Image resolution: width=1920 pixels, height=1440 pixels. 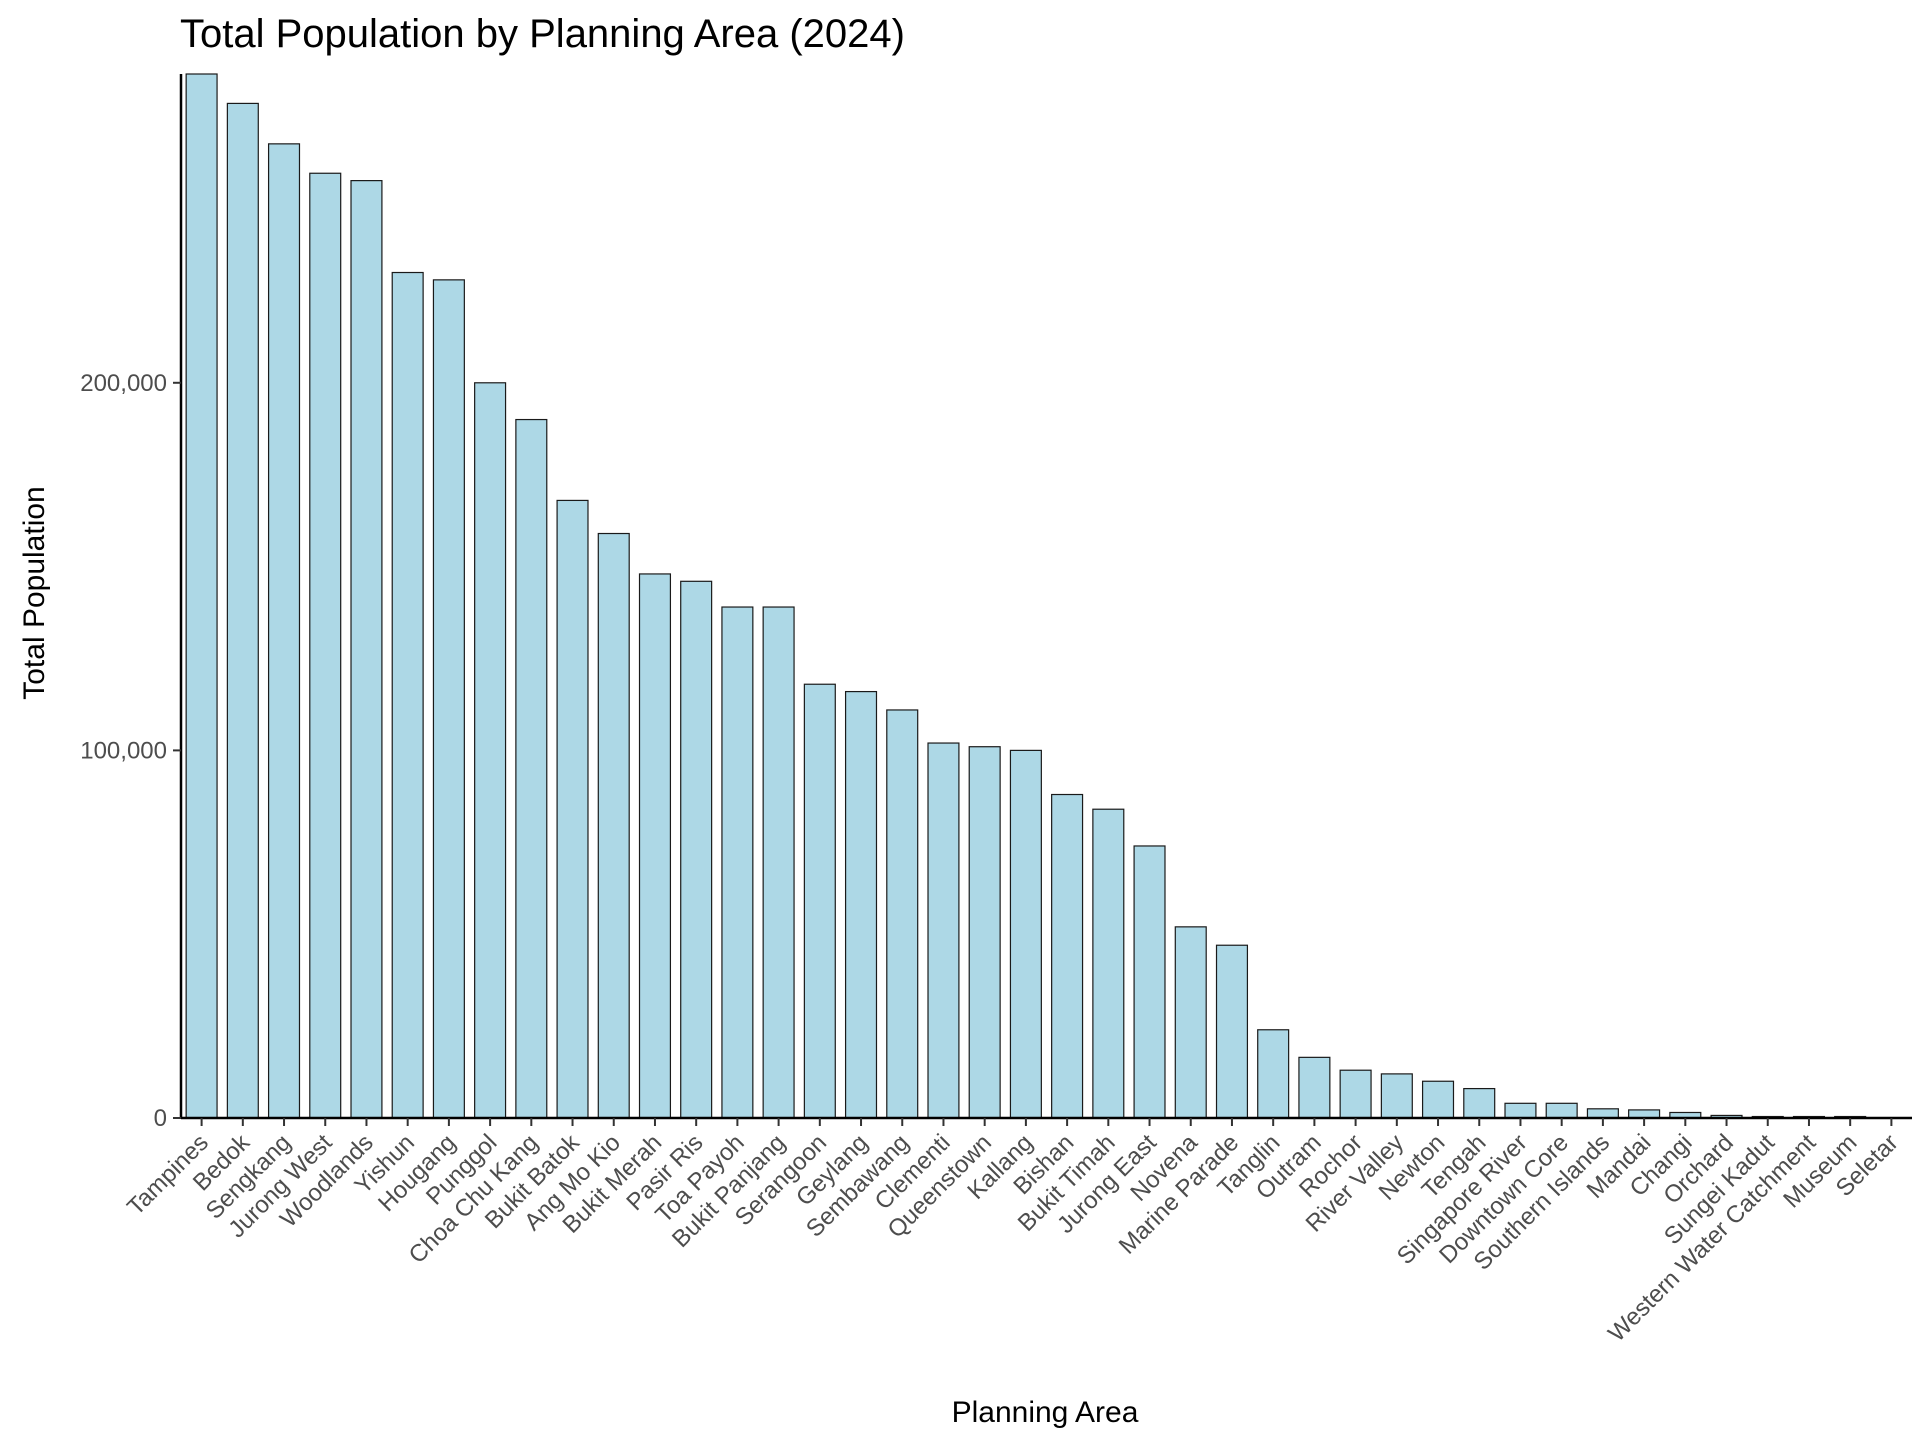 I want to click on bar-marine-parade, so click(x=1232, y=1031).